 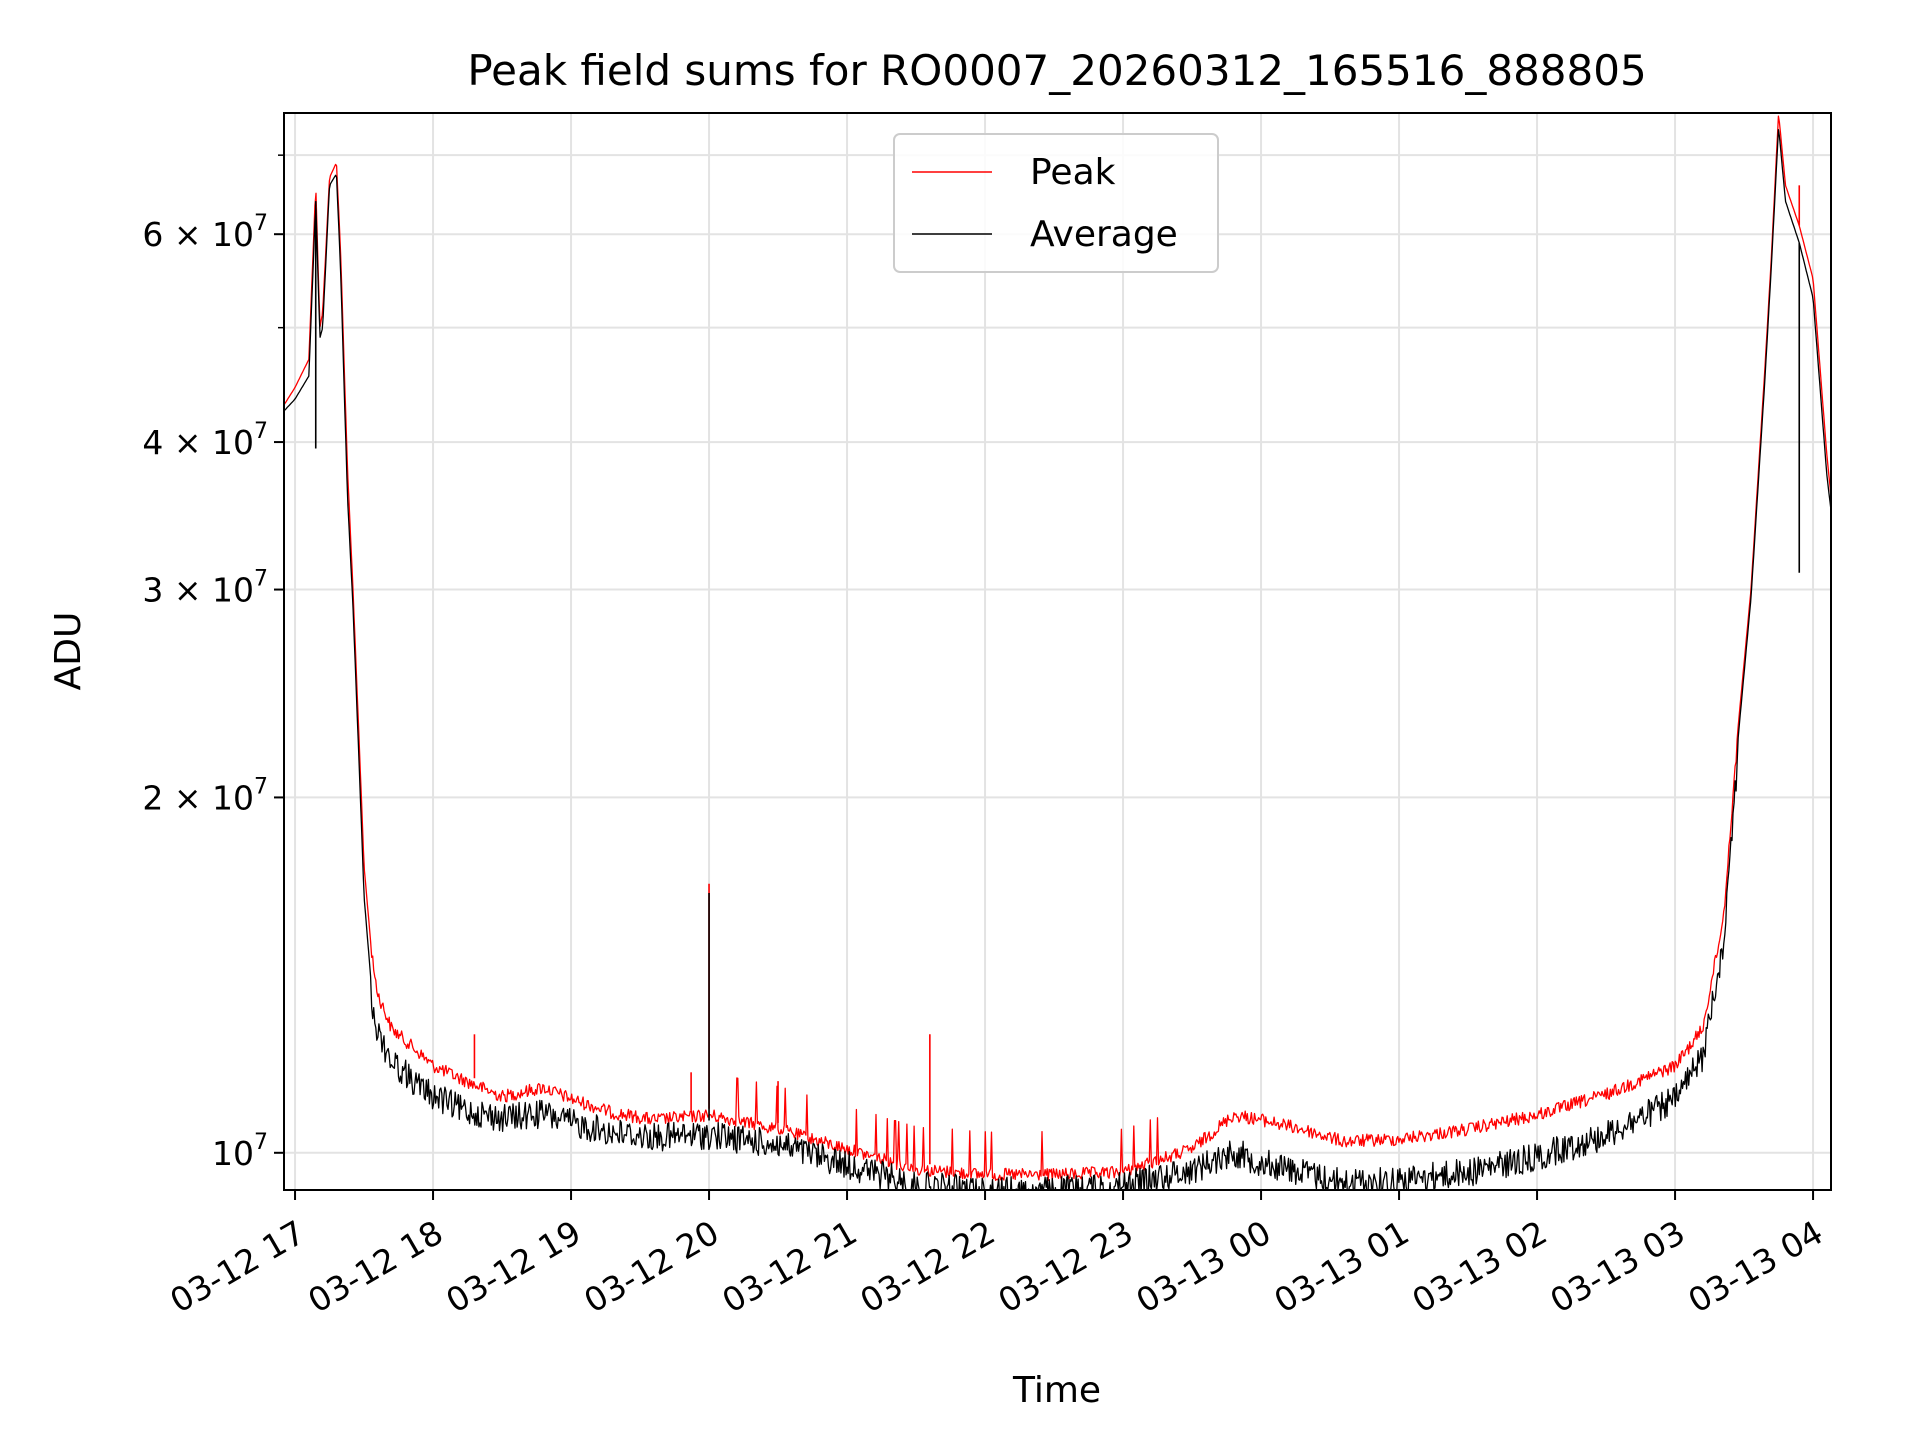 What do you see at coordinates (68, 651) in the screenshot?
I see `y-axis-label: ADU` at bounding box center [68, 651].